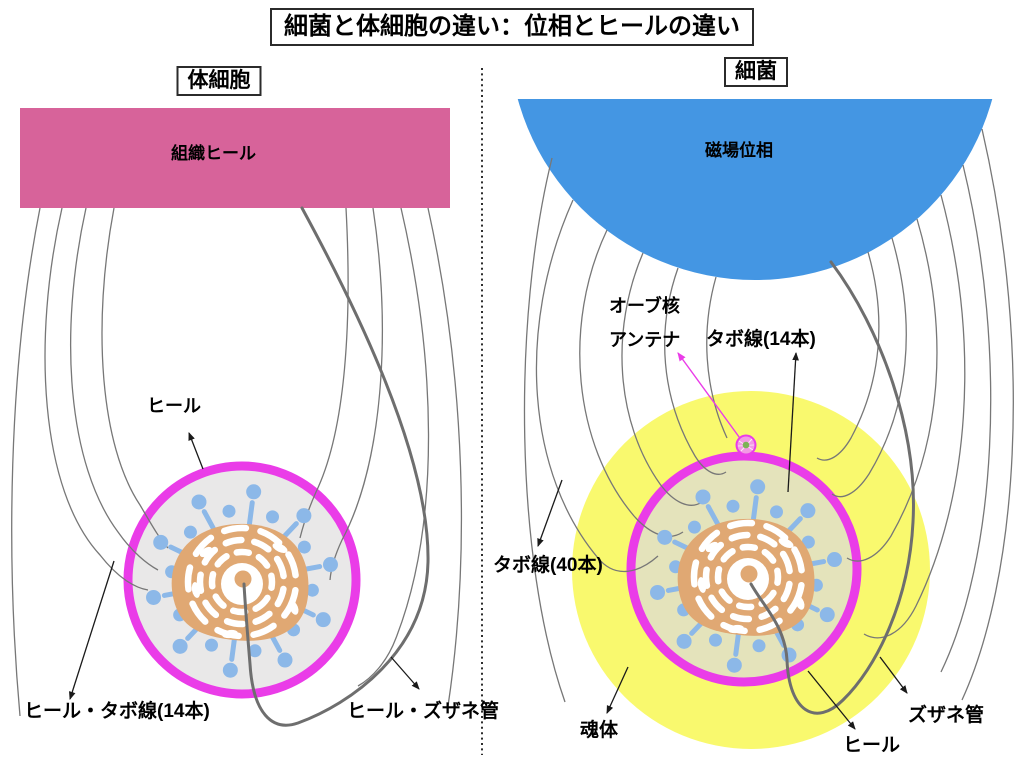 Image resolution: width=1024 pixels, height=768 pixels. Describe the element at coordinates (746, 576) in the screenshot. I see `heal-pins-right` at that location.